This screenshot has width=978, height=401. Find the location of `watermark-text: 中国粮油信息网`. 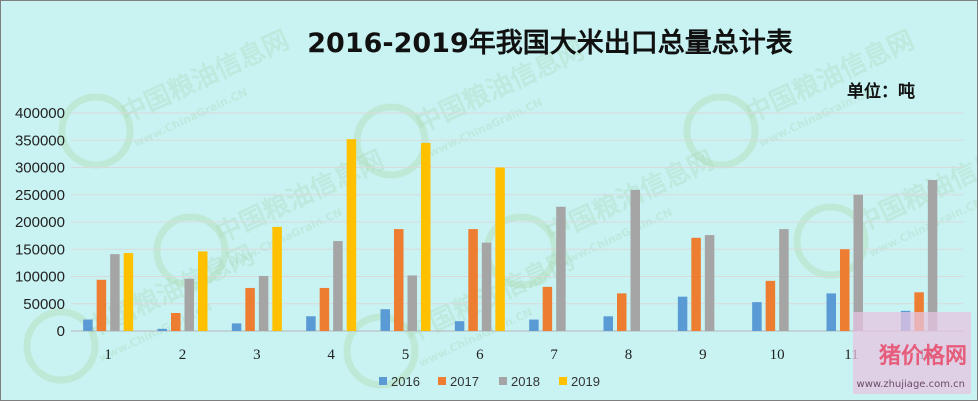

watermark-text: 中国粮油信息网 is located at coordinates (914, 186).